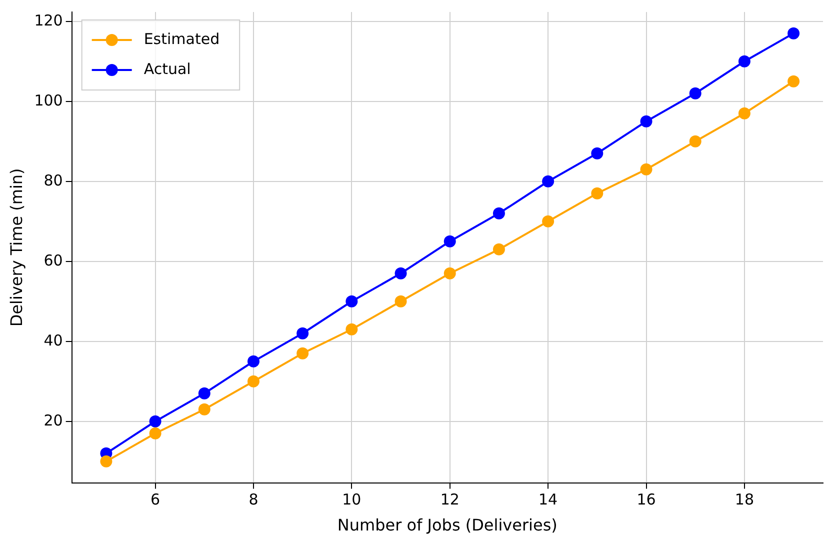  What do you see at coordinates (53, 260) in the screenshot?
I see `y-tick-label: 60` at bounding box center [53, 260].